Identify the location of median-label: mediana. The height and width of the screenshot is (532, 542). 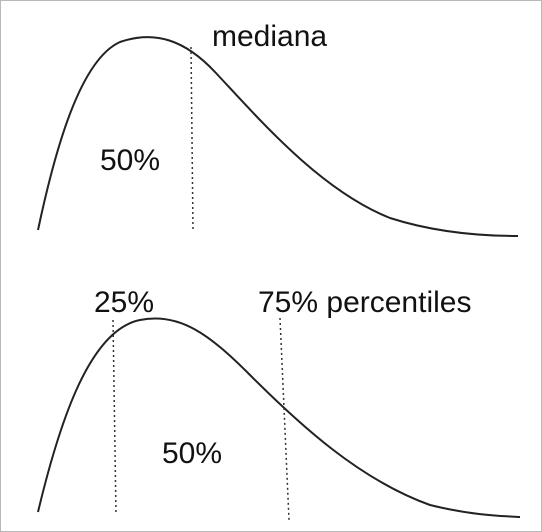
(270, 36).